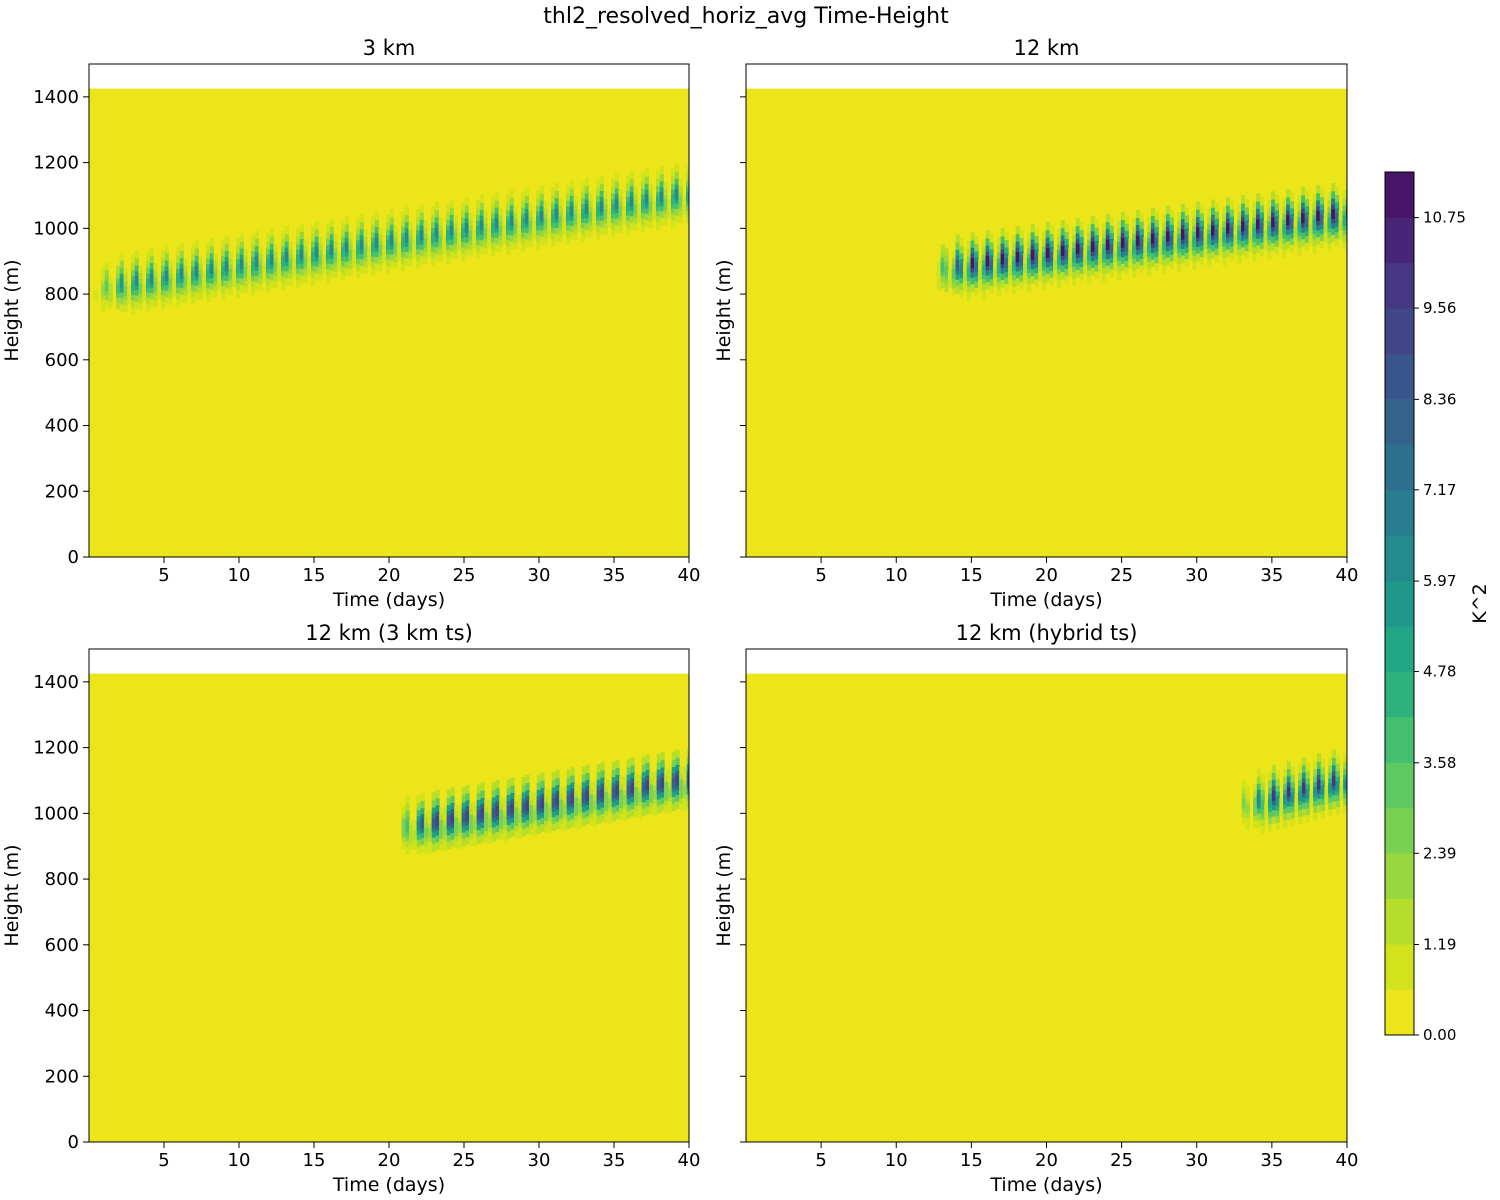 The width and height of the screenshot is (1500, 1200). What do you see at coordinates (820, 1160) in the screenshot?
I see `x-tick-label: 5` at bounding box center [820, 1160].